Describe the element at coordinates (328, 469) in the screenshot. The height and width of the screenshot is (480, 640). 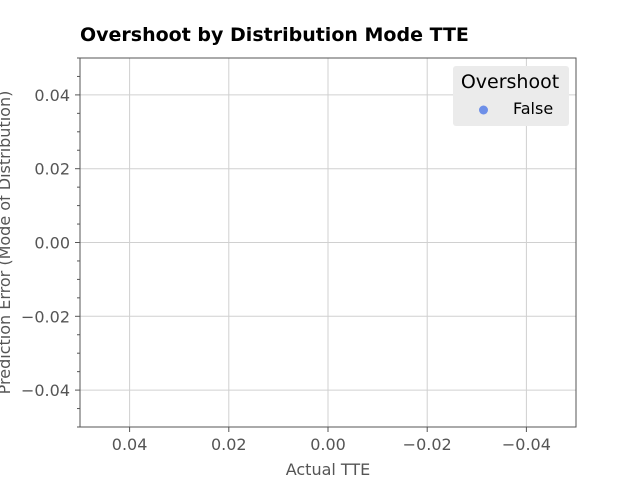
I see `x-axis-label: Actual TTE` at that location.